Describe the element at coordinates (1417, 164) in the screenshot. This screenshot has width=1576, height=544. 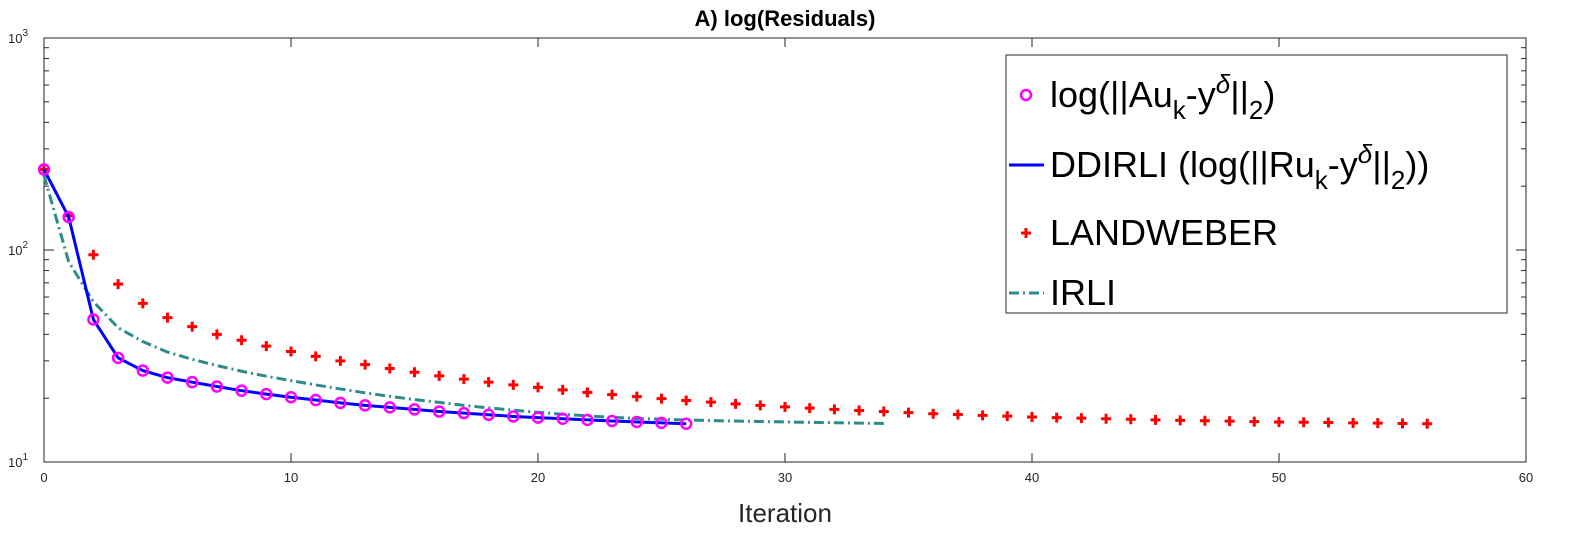
I see `legend-text-part: ))` at that location.